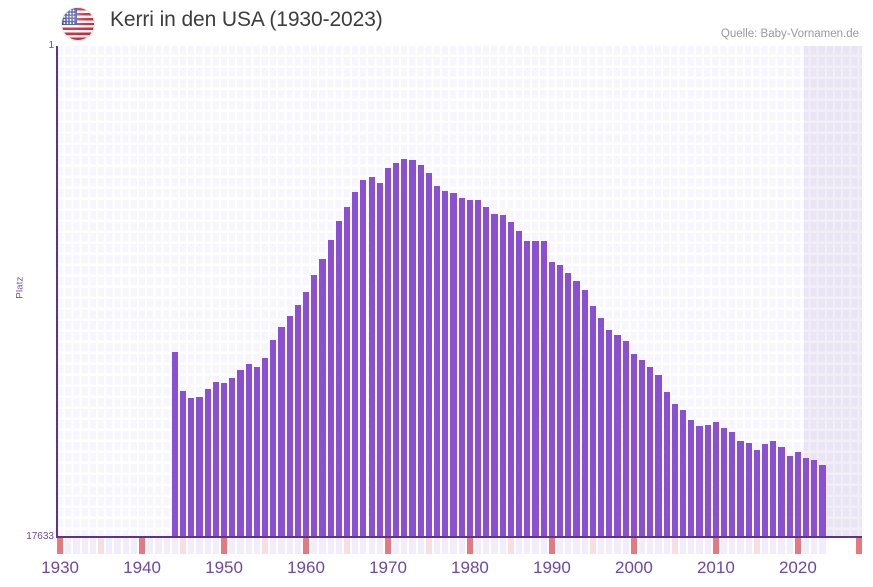 The width and height of the screenshot is (873, 587). What do you see at coordinates (470, 567) in the screenshot?
I see `x-tick-label-1980: 1980` at bounding box center [470, 567].